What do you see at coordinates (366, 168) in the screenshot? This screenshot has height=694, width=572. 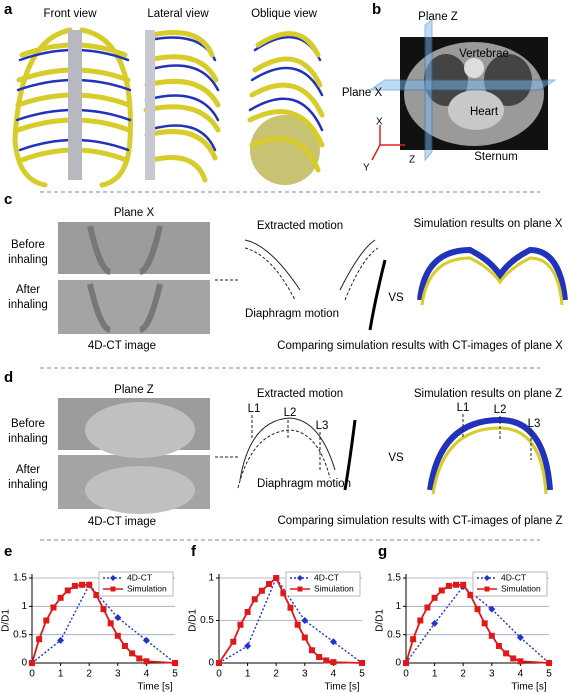 I see `axis-name: Y` at bounding box center [366, 168].